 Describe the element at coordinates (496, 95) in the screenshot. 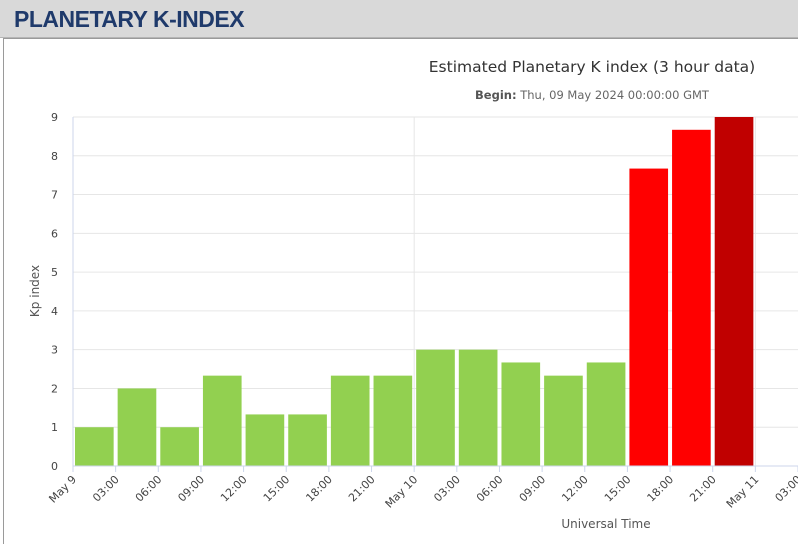

I see `subtitle-label: Begin:` at that location.